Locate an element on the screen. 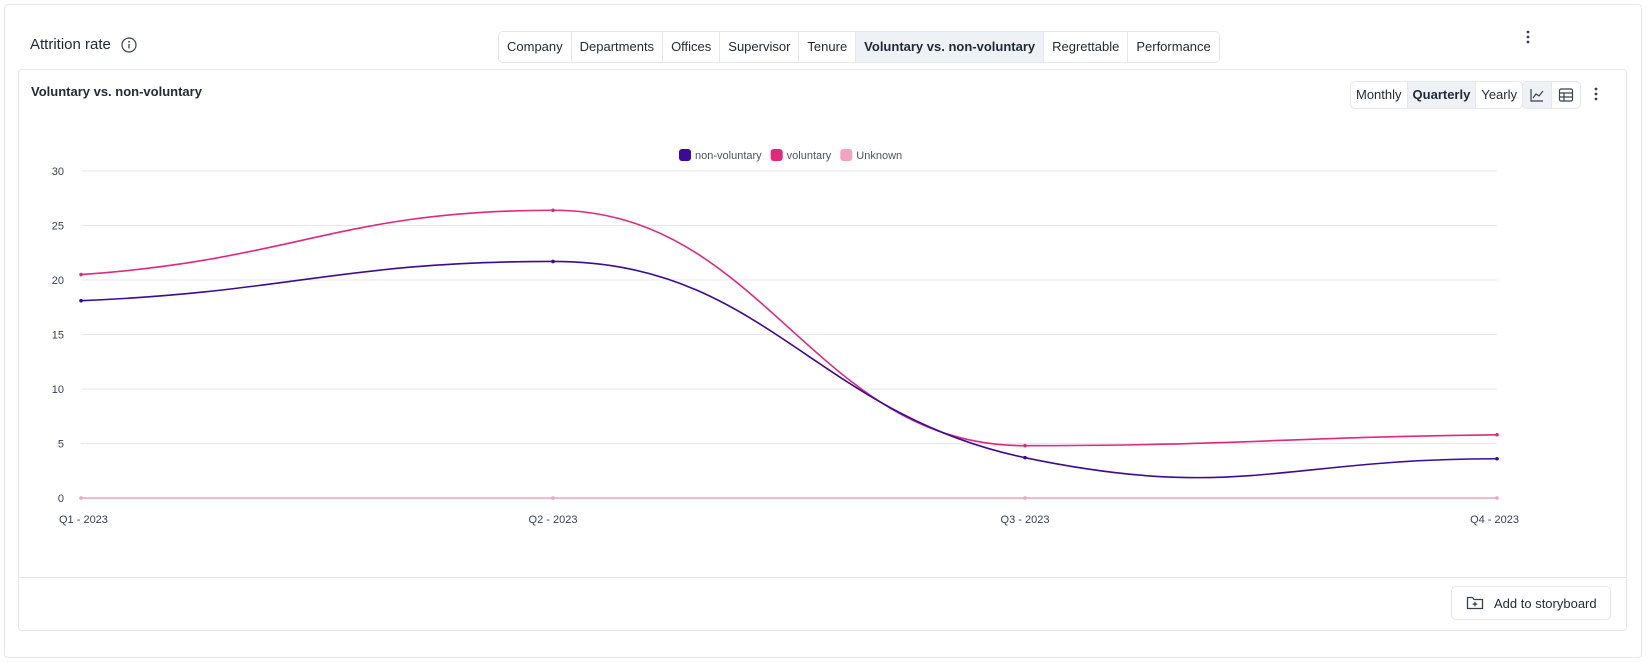 This screenshot has height=662, width=1647. legend-label: Unknown is located at coordinates (879, 156).